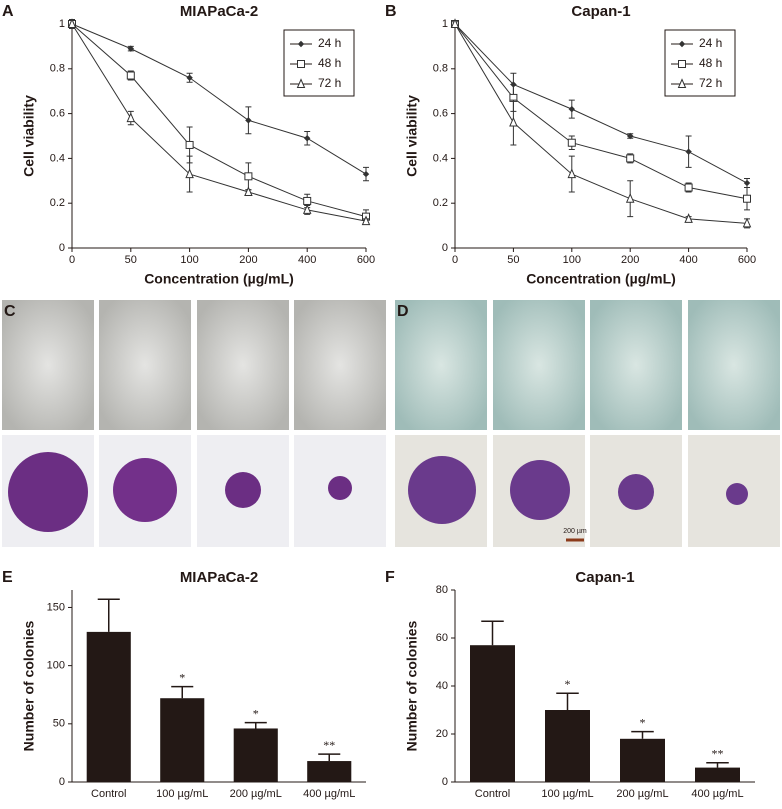 The width and height of the screenshot is (782, 809). I want to click on y-axis-label: Cell viability, so click(29, 136).